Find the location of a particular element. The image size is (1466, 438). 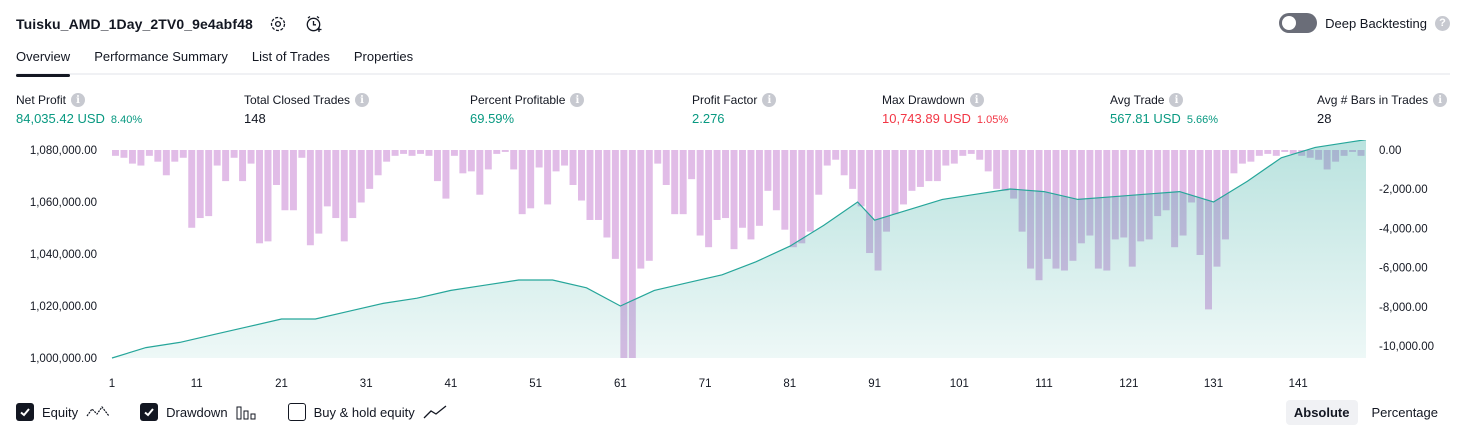

legend-drawdown: Drawdown is located at coordinates (198, 412).